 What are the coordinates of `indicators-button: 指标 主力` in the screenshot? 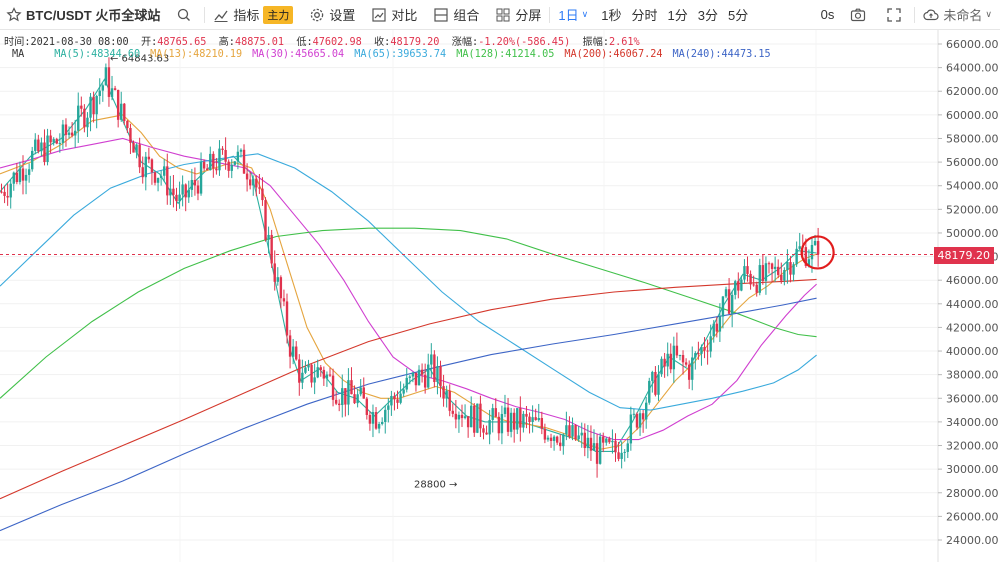 It's located at (253, 15).